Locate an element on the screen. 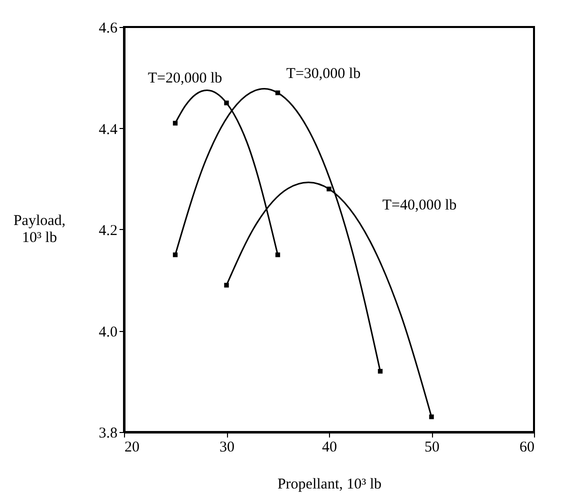  y-axis-title: Payload, 10³ lb is located at coordinates (39, 229).